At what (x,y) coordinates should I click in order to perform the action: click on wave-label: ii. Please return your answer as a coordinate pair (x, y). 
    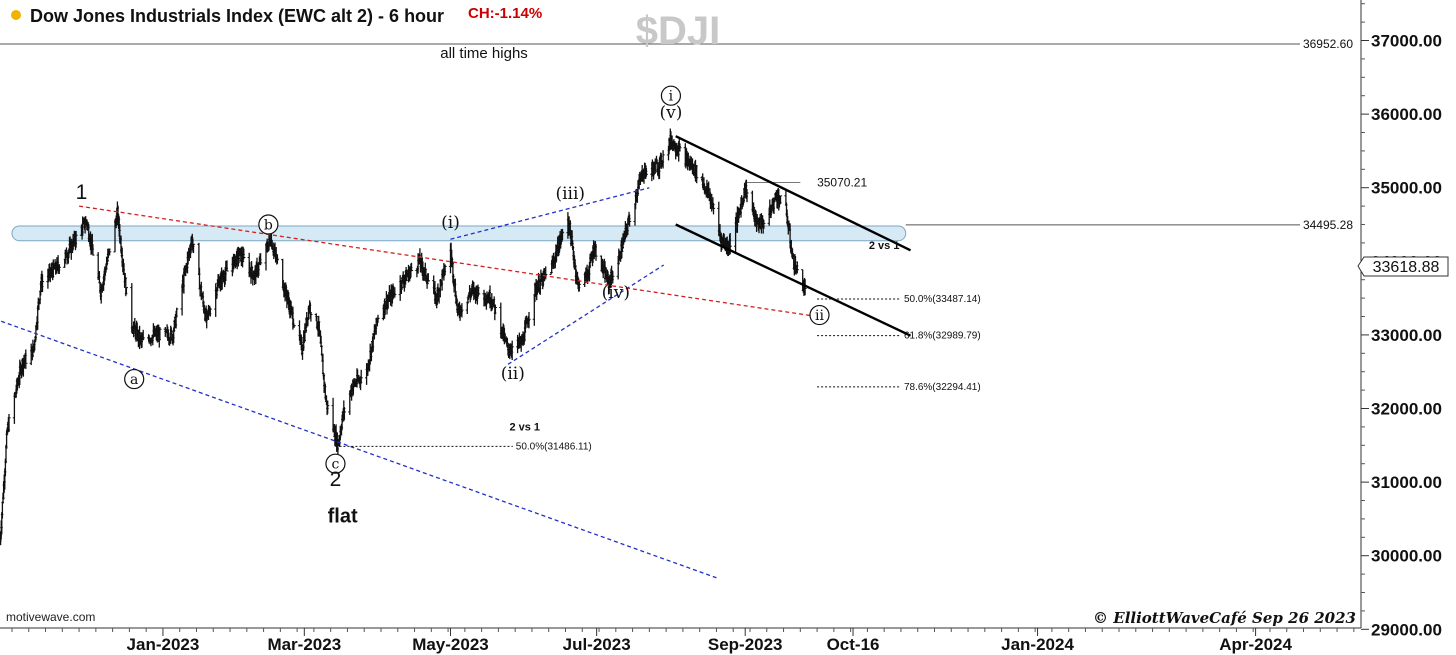
    Looking at the image, I should click on (819, 316).